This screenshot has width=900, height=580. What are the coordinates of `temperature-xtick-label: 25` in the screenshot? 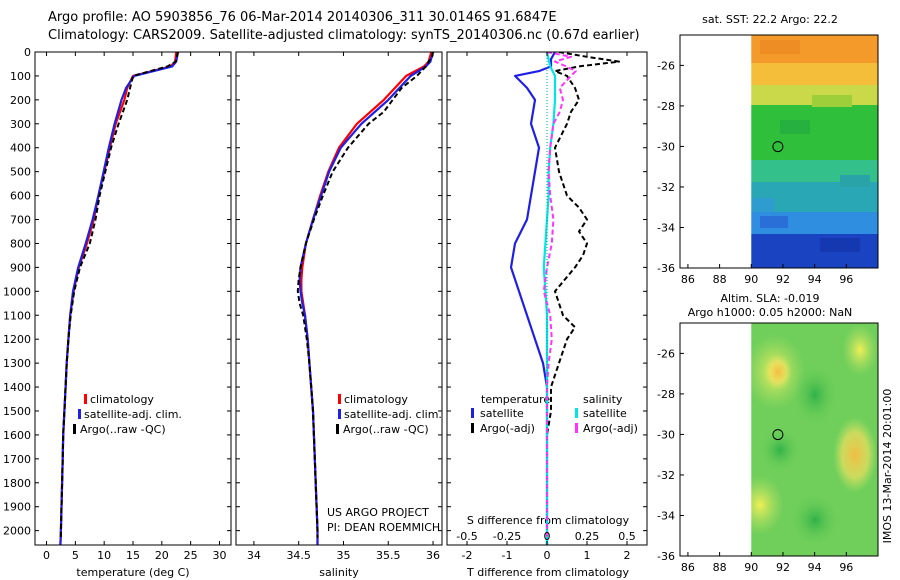 It's located at (191, 555).